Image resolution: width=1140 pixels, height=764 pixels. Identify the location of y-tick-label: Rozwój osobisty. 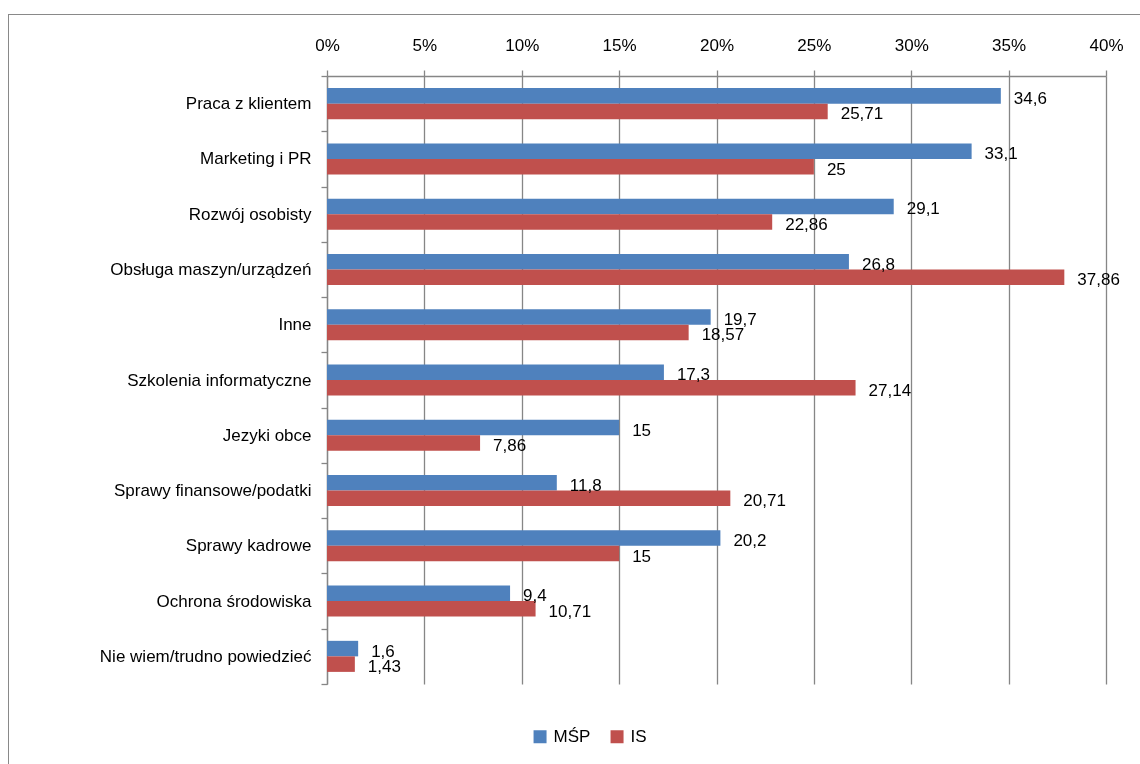
(250, 214).